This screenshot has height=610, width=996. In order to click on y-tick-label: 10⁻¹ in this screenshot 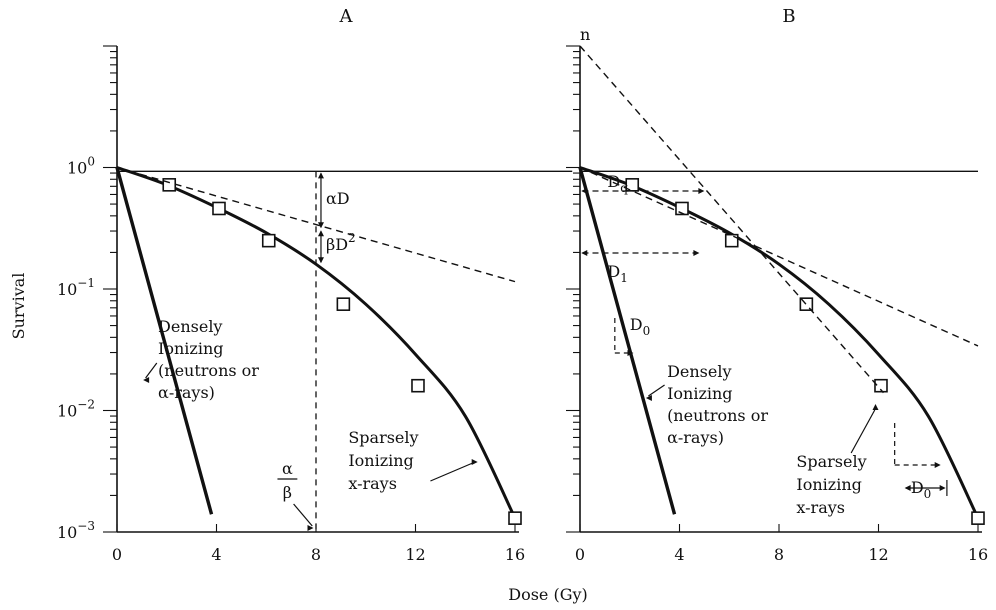, I will do `click(76, 287)`.